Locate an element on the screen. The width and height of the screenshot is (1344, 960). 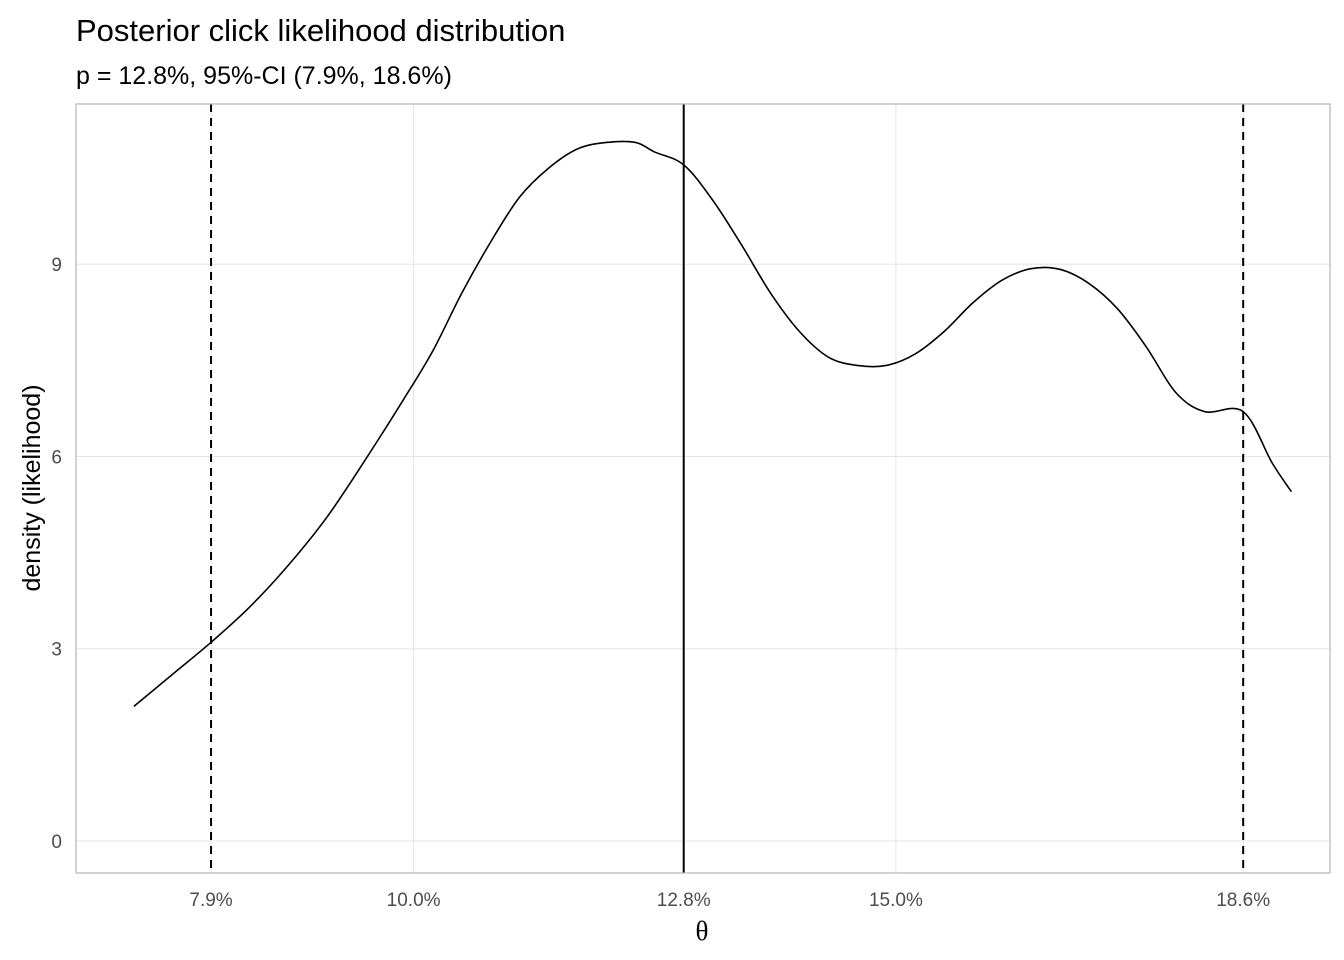
x-axis-title: θ is located at coordinates (702, 931).